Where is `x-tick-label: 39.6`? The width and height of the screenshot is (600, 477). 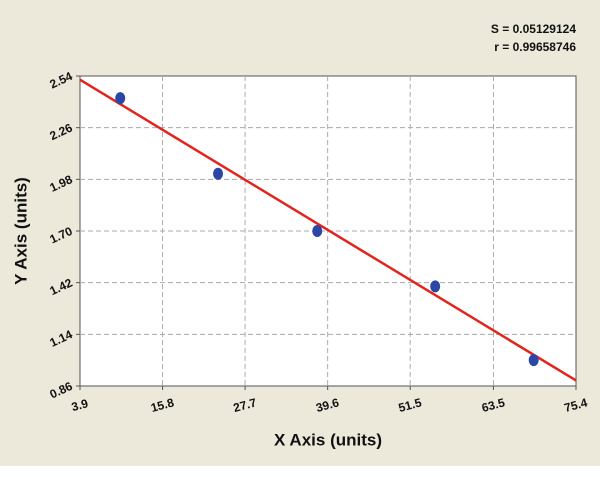 x-tick-label: 39.6 is located at coordinates (327, 405).